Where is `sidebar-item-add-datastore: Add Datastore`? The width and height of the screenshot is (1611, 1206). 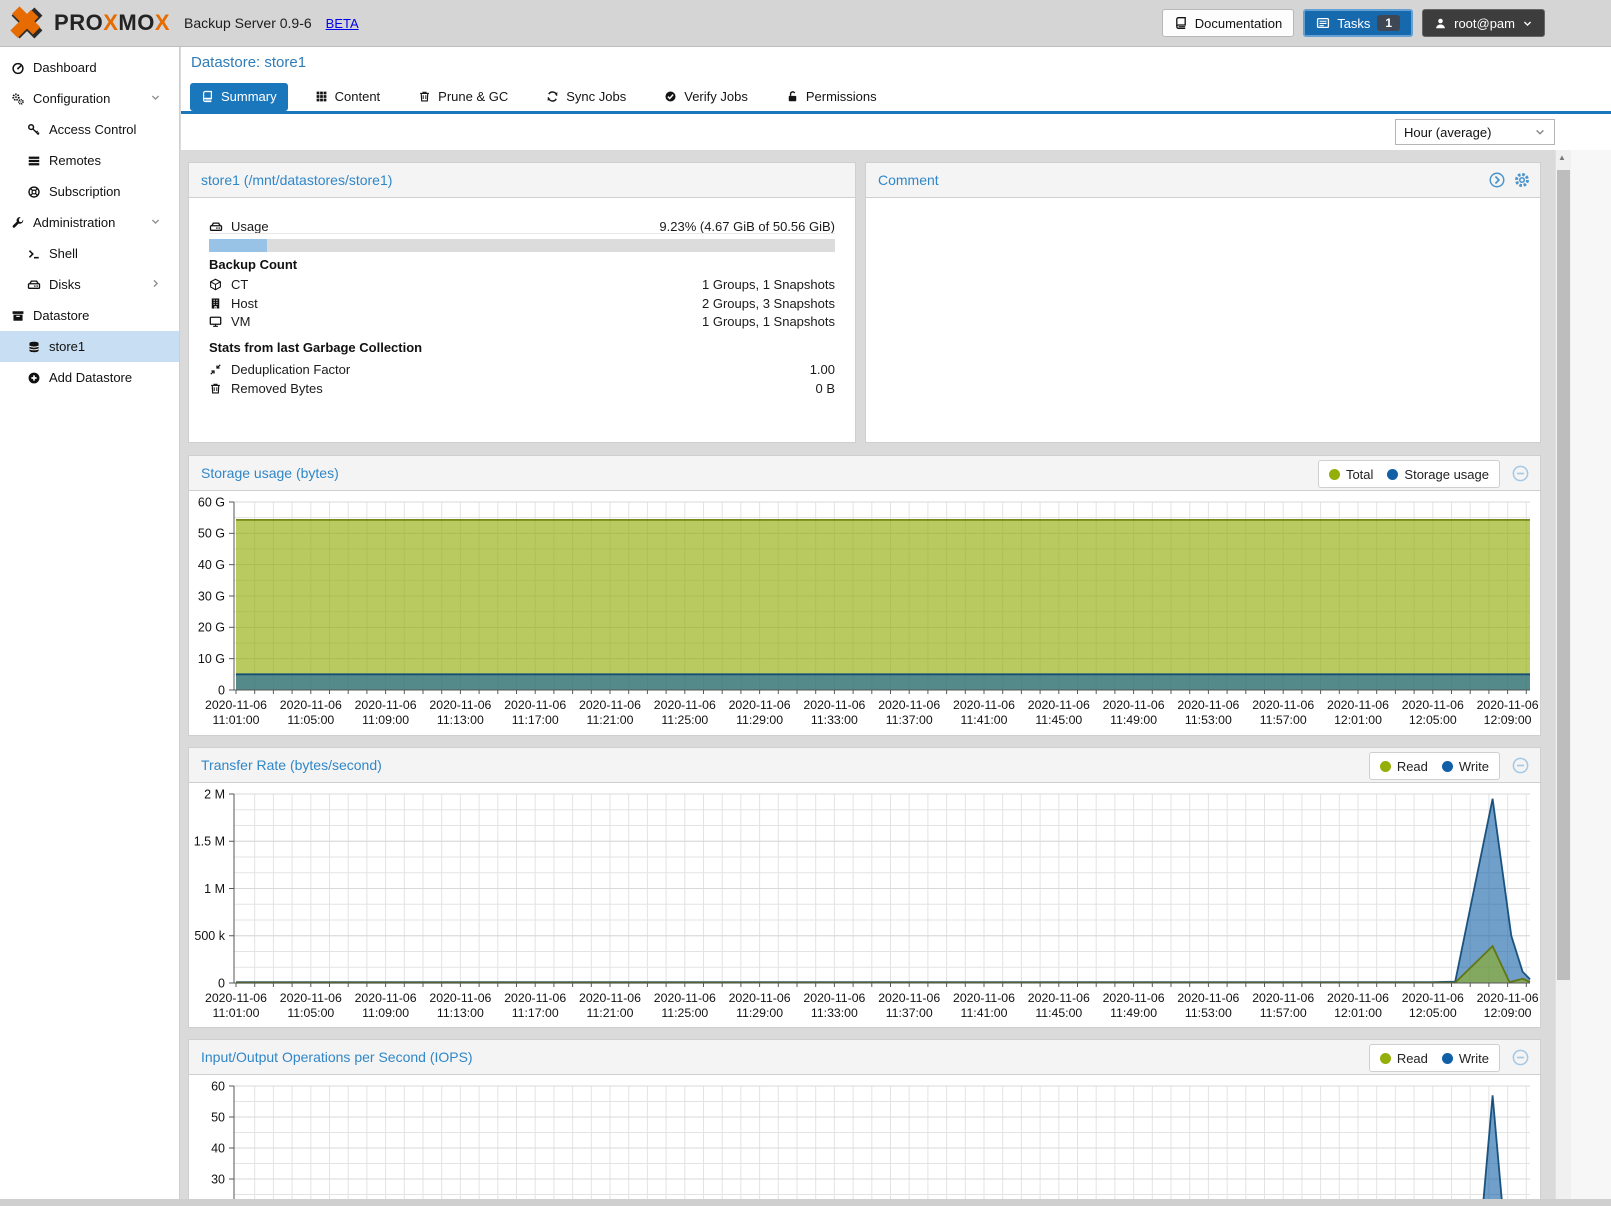 sidebar-item-add-datastore: Add Datastore is located at coordinates (89, 377).